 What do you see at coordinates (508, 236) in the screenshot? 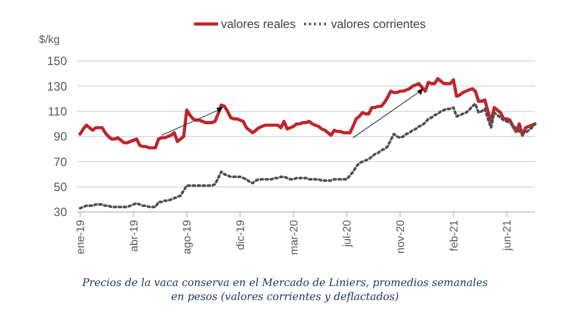
I see `x-tick-label: jun-21` at bounding box center [508, 236].